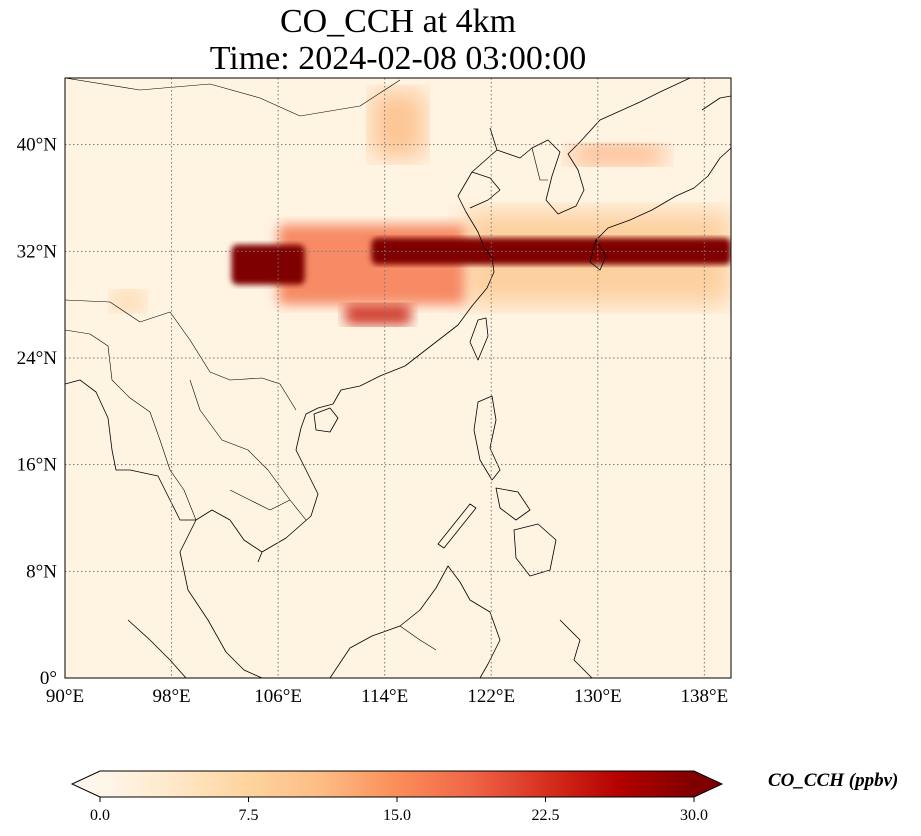 Image resolution: width=921 pixels, height=836 pixels. I want to click on plume-northern-streak, so click(398, 124).